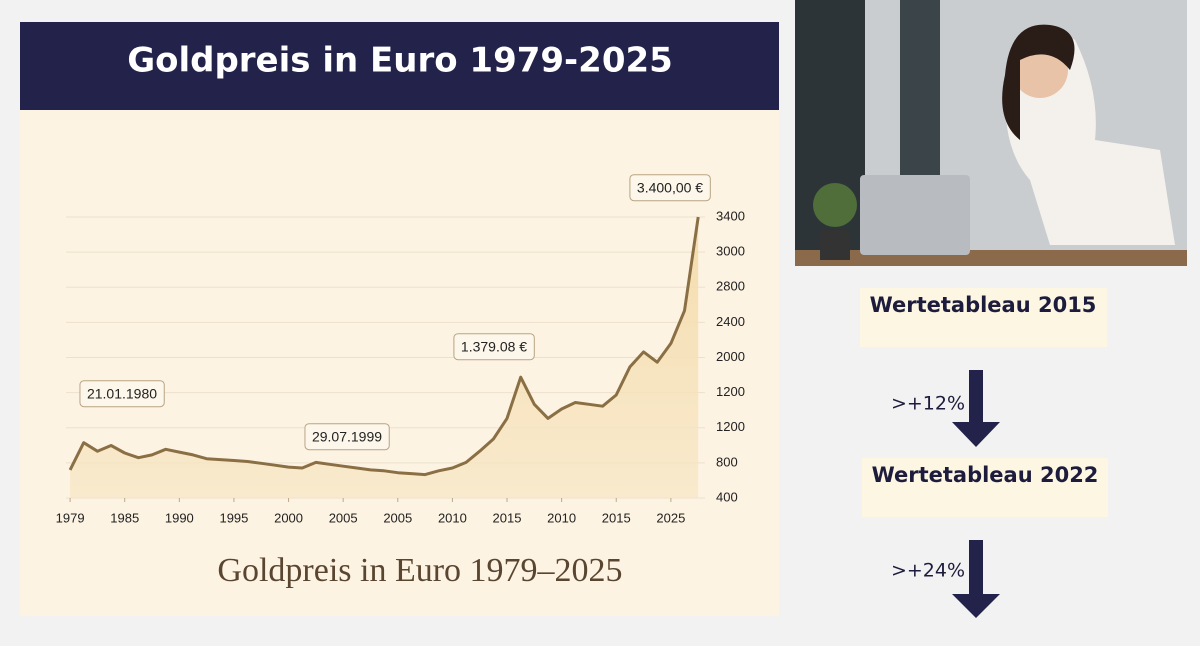  What do you see at coordinates (835, 245) in the screenshot?
I see `plant-pot` at bounding box center [835, 245].